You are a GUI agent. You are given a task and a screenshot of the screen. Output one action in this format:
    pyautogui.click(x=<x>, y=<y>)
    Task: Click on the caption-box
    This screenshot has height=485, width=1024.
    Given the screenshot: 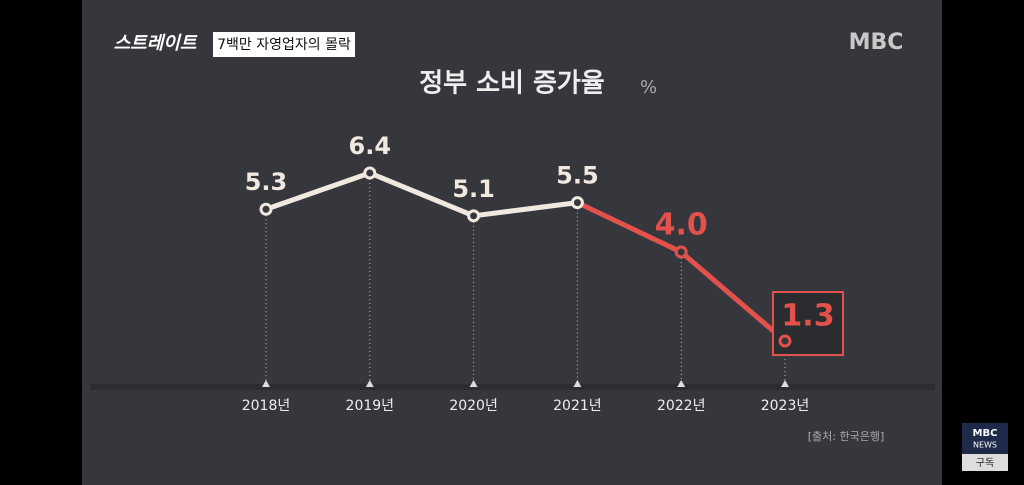 What is the action you would take?
    pyautogui.click(x=284, y=44)
    